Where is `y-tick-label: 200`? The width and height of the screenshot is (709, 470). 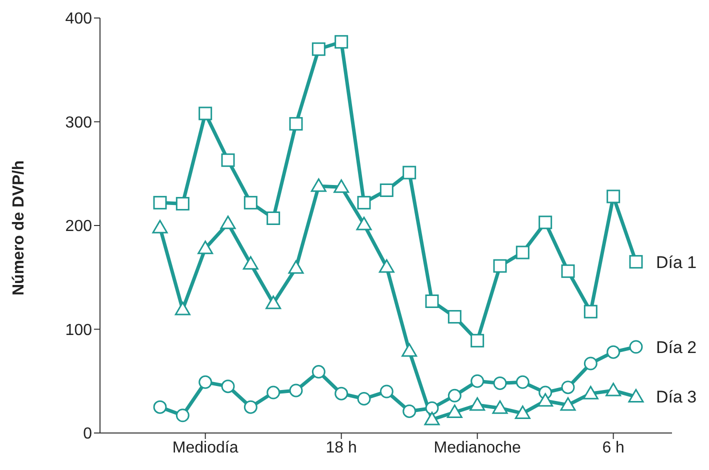
y-tick-label: 200 is located at coordinates (78, 227).